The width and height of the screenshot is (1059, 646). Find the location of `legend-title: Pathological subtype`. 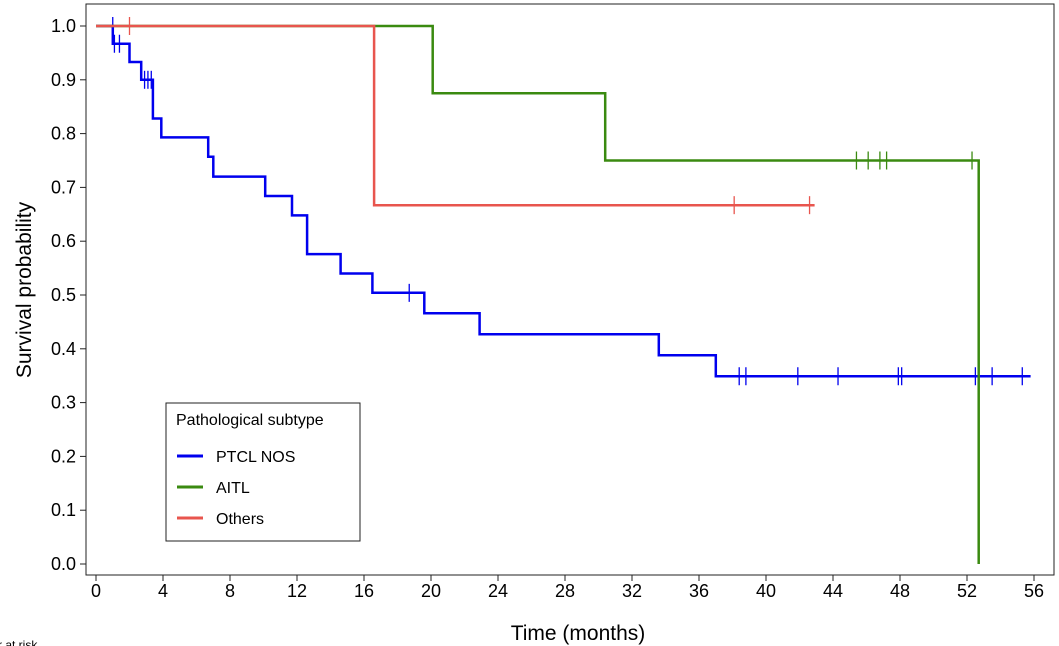

legend-title: Pathological subtype is located at coordinates (250, 420).